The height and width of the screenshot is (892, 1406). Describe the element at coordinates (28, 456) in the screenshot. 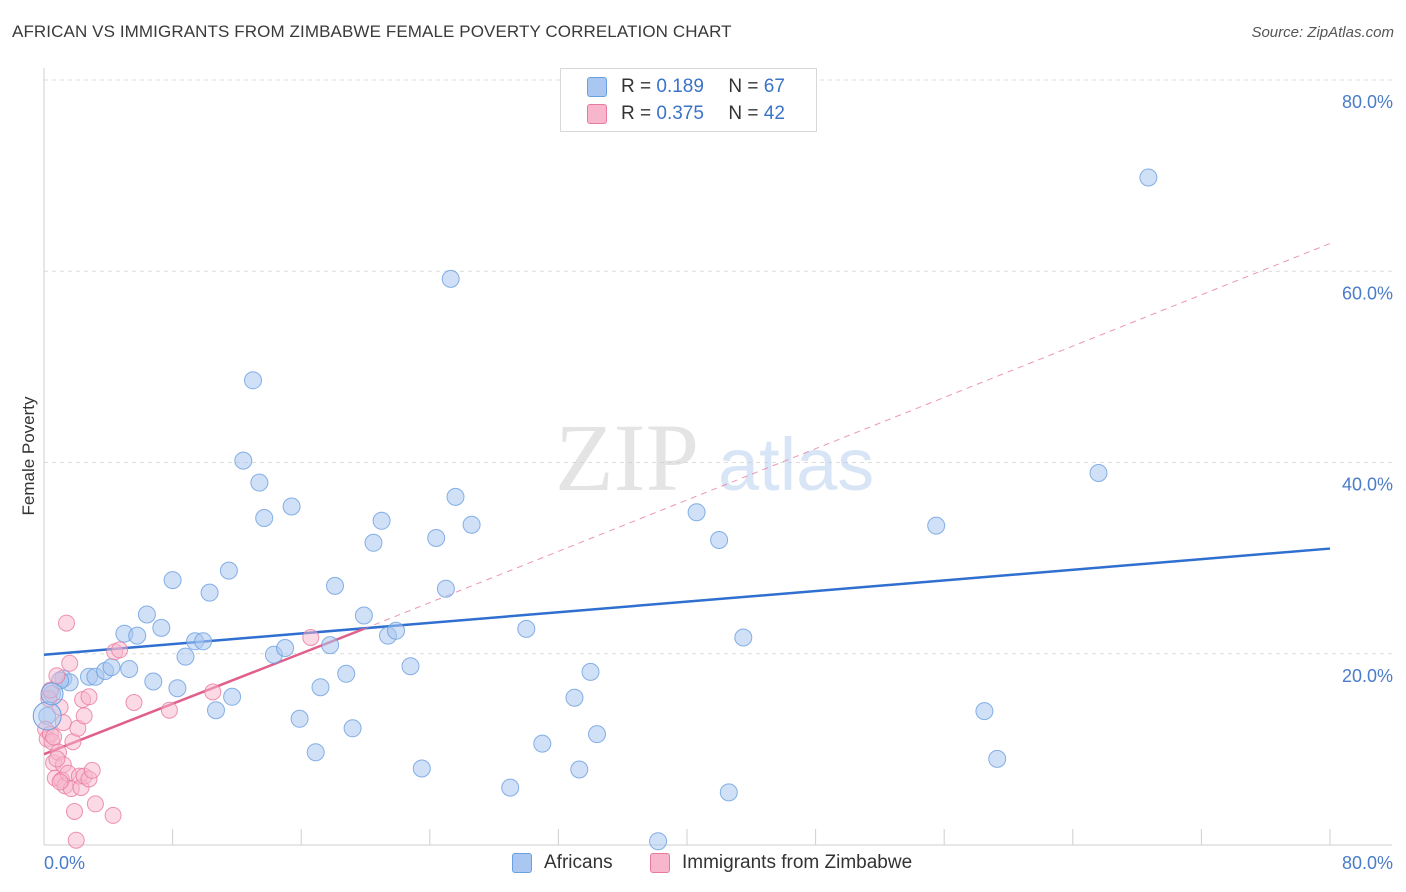

I see `y-axis-label: Female Poverty` at that location.